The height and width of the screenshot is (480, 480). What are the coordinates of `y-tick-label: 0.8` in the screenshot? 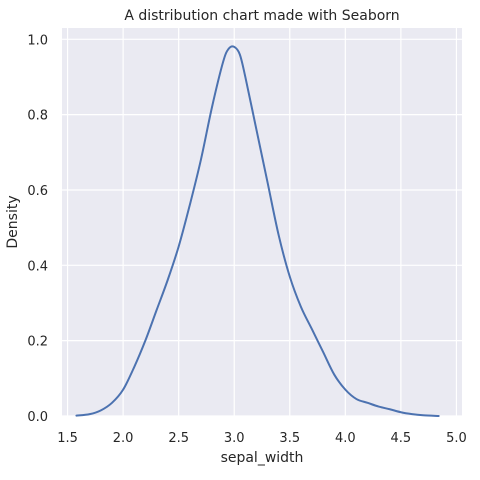 It's located at (37, 116).